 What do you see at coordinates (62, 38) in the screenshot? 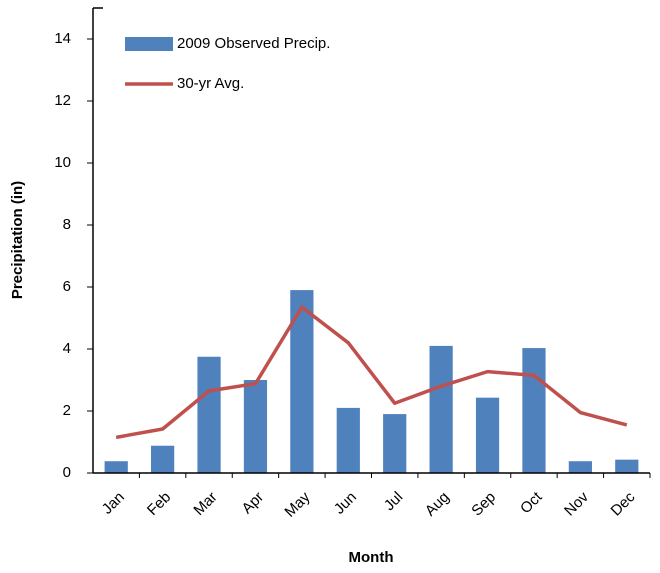
I see `y-tick-label: 14` at bounding box center [62, 38].